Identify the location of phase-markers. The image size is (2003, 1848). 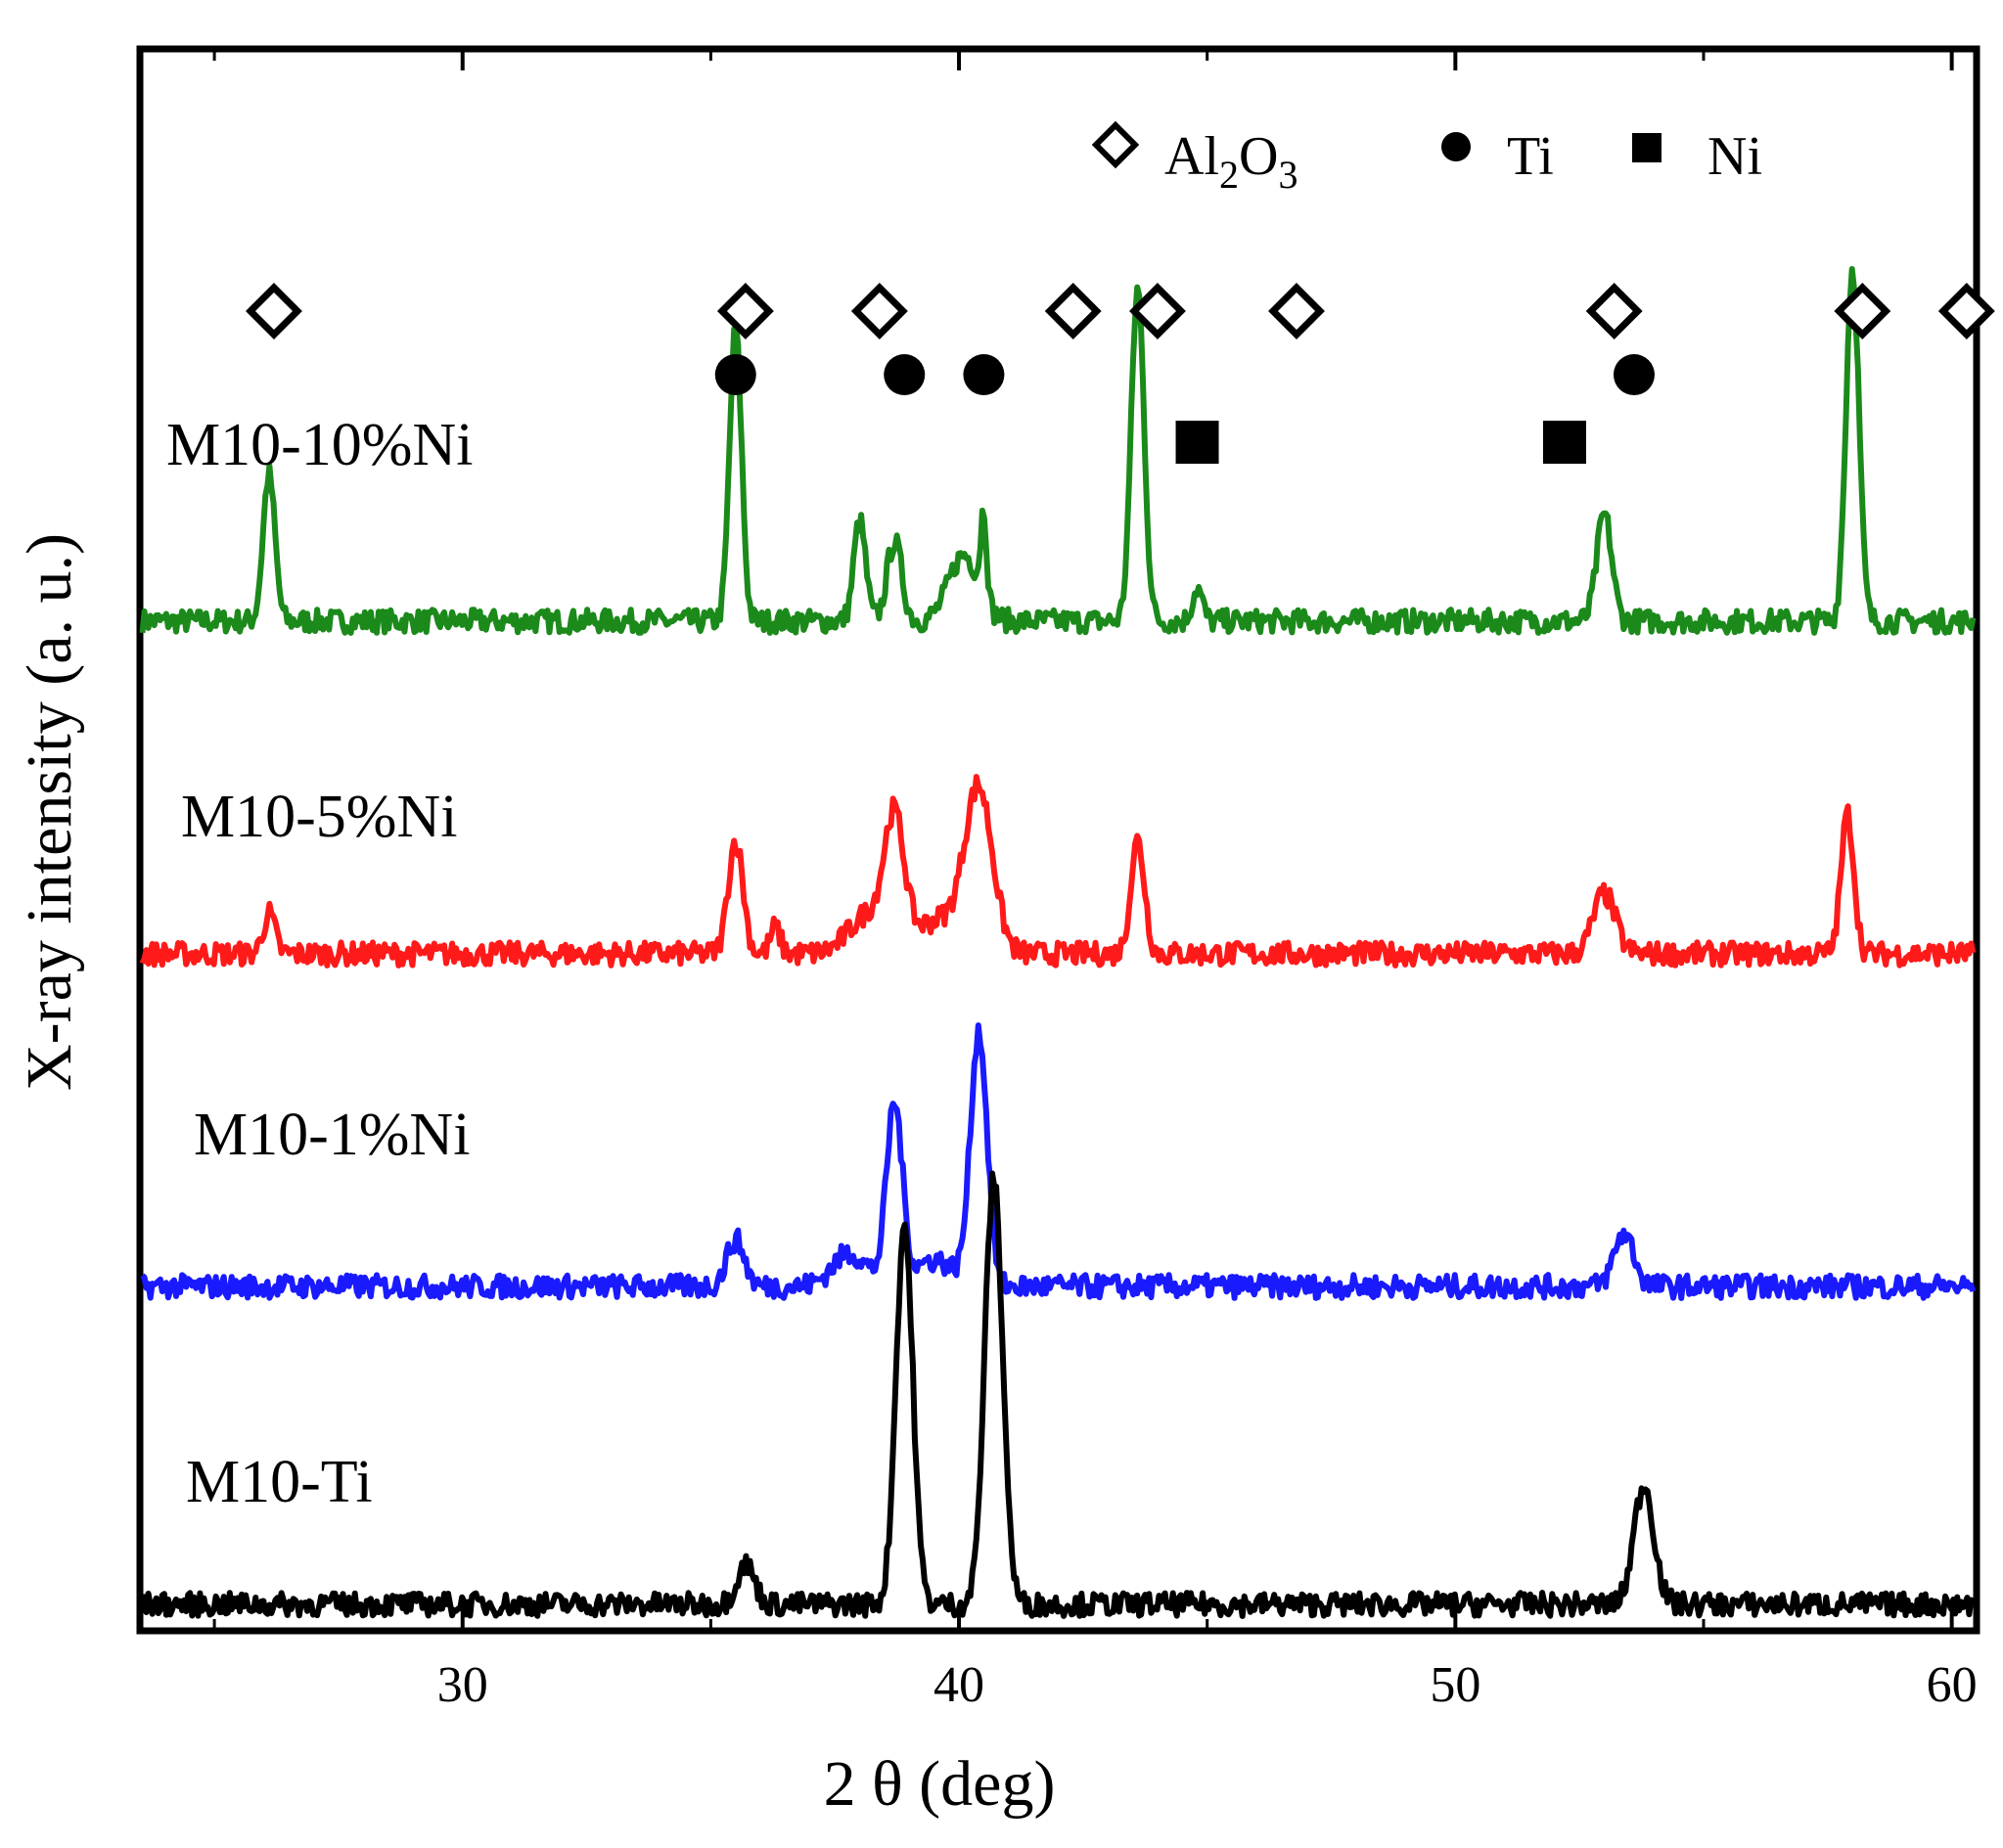
(1121, 373).